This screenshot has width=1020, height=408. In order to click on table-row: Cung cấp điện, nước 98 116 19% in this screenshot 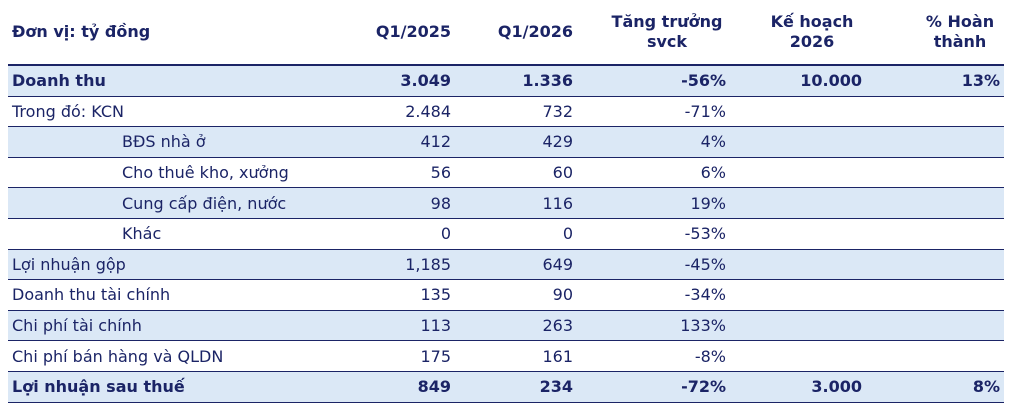, I will do `click(506, 203)`.